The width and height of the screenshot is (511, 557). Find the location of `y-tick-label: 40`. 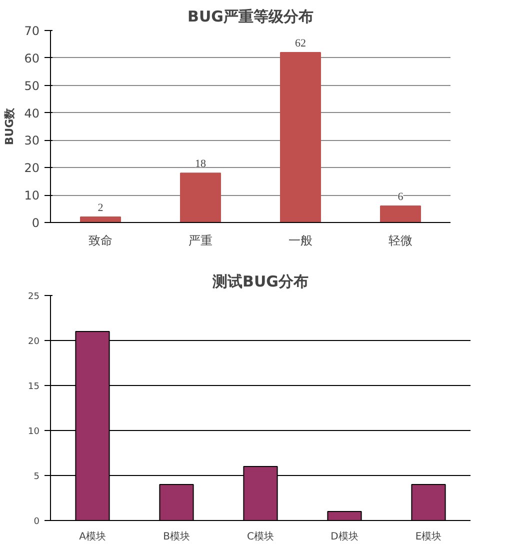

y-tick-label: 40 is located at coordinates (32, 113).